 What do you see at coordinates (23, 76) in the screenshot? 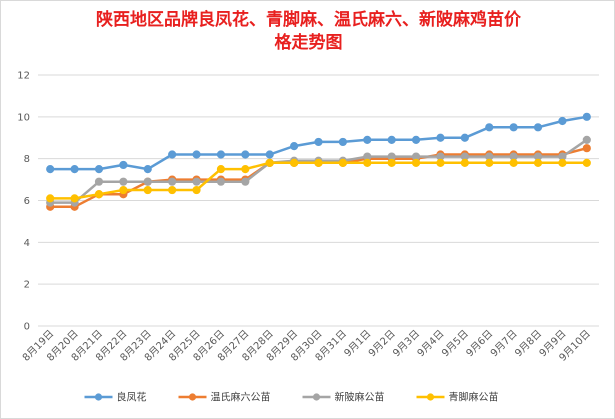
I see `y-tick-label: 12` at bounding box center [23, 76].